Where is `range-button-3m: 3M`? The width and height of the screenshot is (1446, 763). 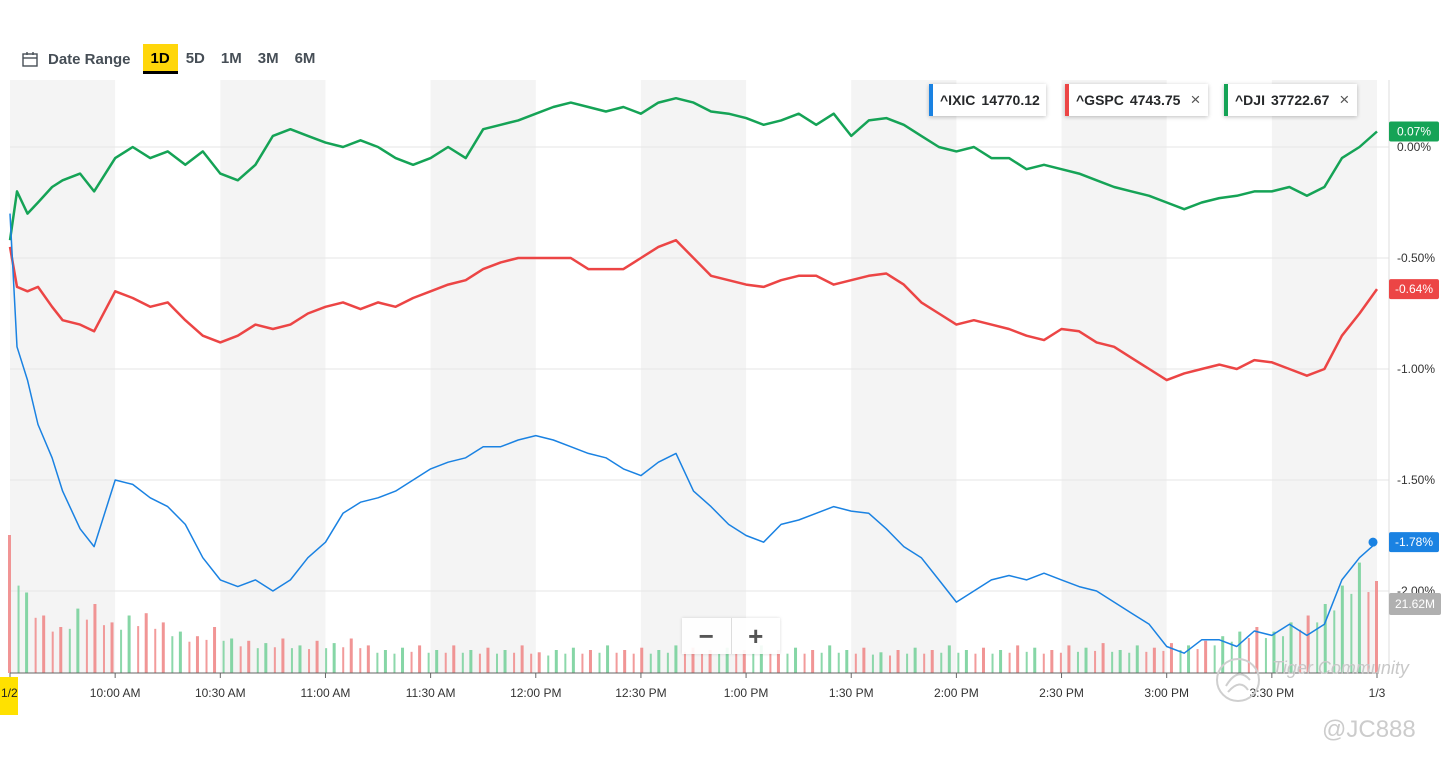
range-button-3m: 3M is located at coordinates (268, 58).